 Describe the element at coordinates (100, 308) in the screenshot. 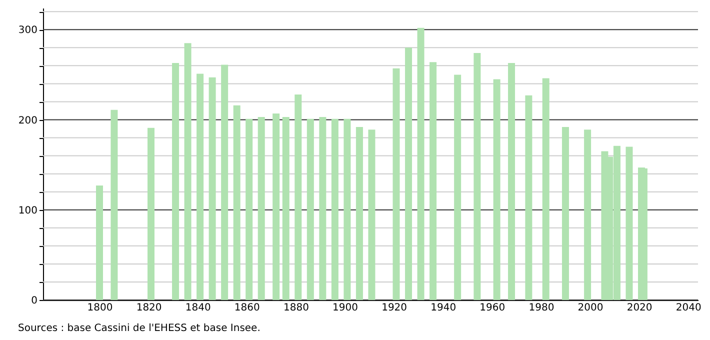

I see `x-tick-label: 1800` at that location.